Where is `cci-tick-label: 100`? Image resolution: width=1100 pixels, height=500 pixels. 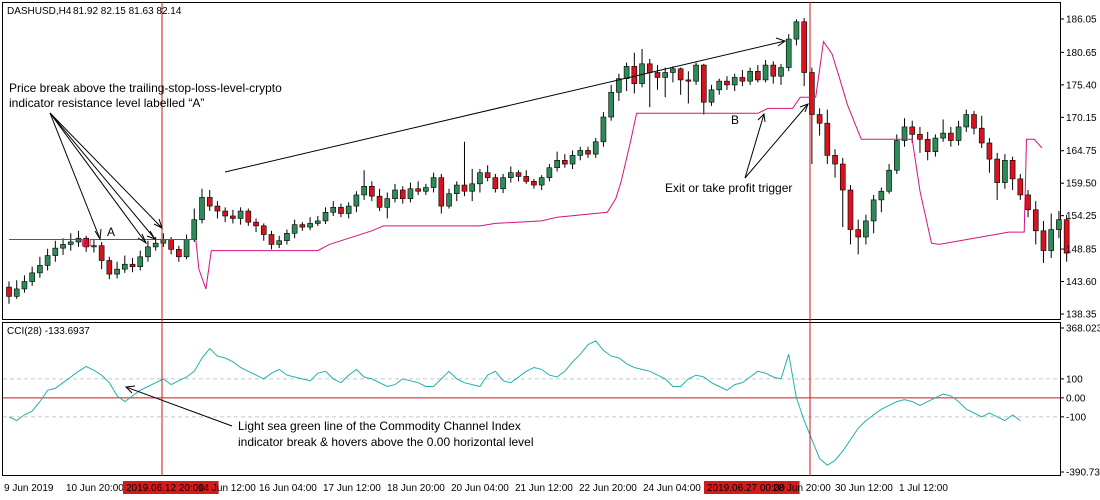 cci-tick-label: 100 is located at coordinates (1074, 379).